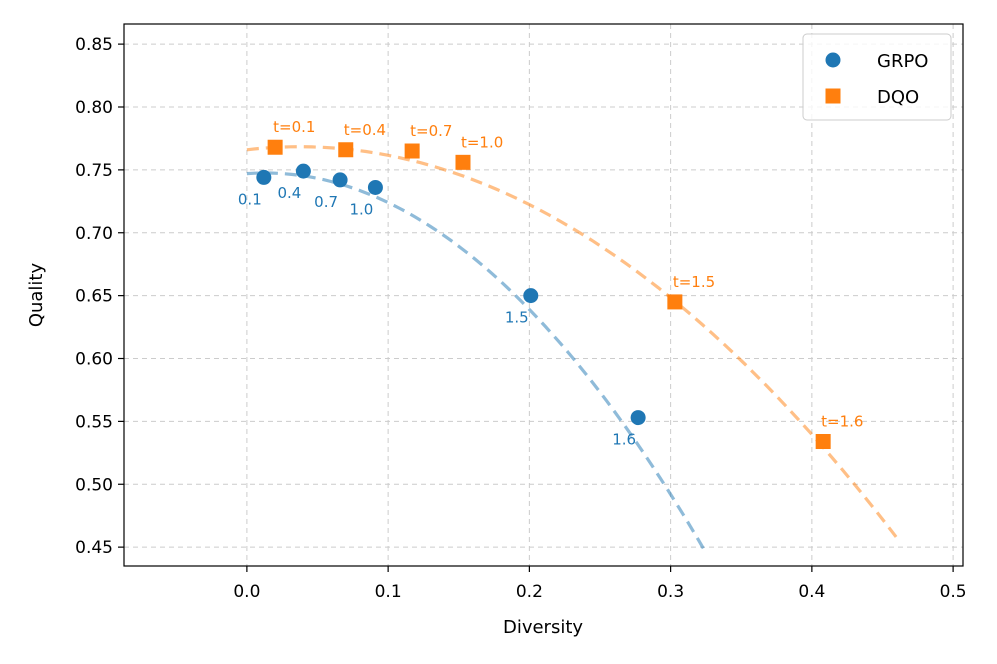  I want to click on x-tick-label: 0.1, so click(388, 592).